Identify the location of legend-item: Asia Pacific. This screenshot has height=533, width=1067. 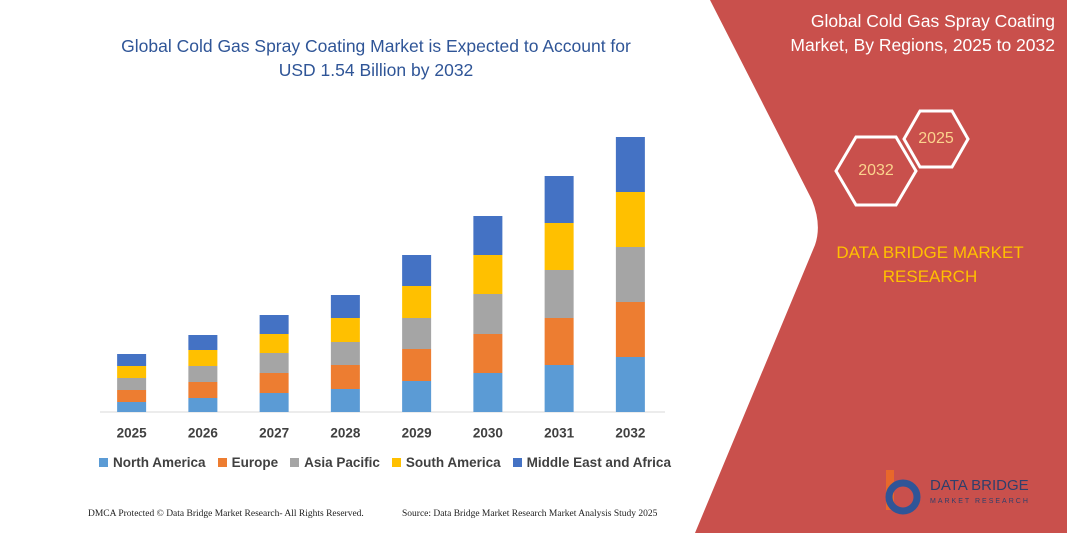
(335, 462).